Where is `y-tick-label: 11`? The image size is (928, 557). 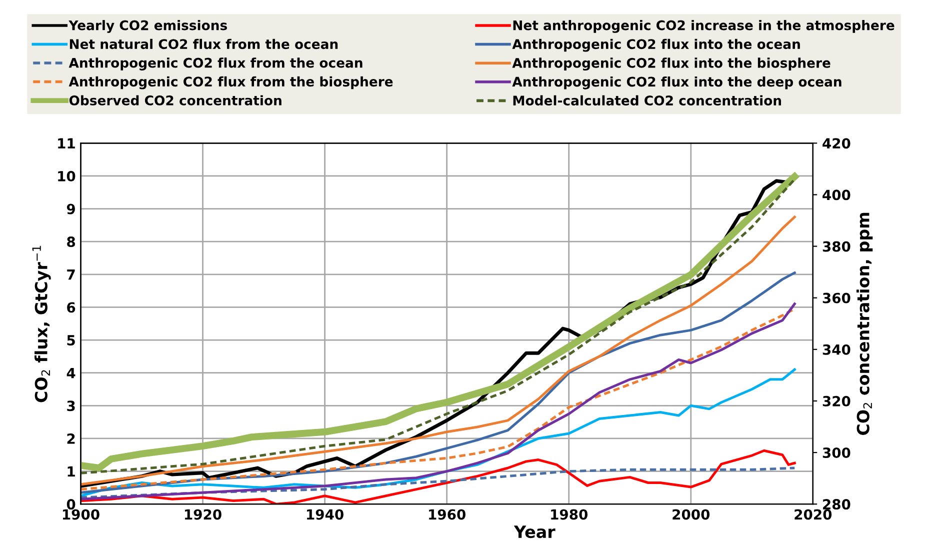 y-tick-label: 11 is located at coordinates (66, 143).